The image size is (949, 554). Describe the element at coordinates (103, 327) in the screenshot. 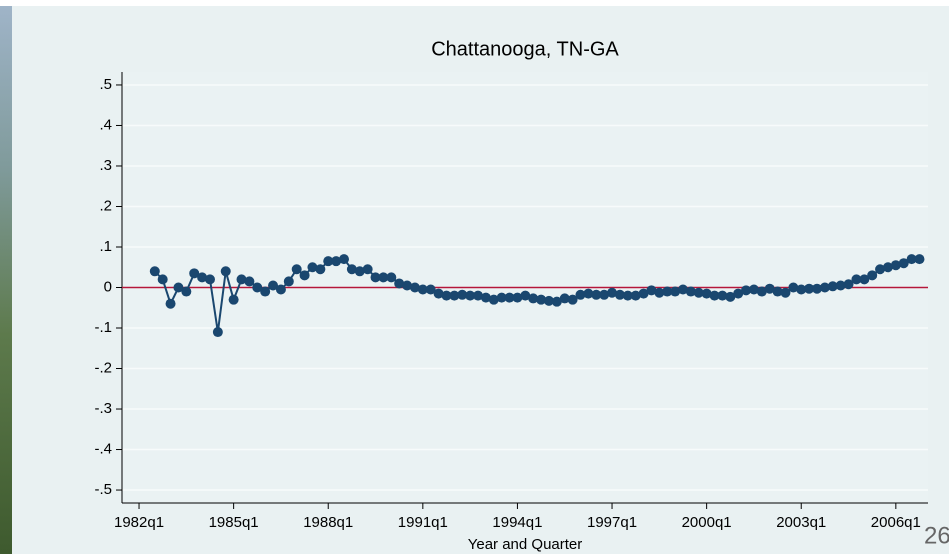

I see `y-tick-label: -.1` at that location.